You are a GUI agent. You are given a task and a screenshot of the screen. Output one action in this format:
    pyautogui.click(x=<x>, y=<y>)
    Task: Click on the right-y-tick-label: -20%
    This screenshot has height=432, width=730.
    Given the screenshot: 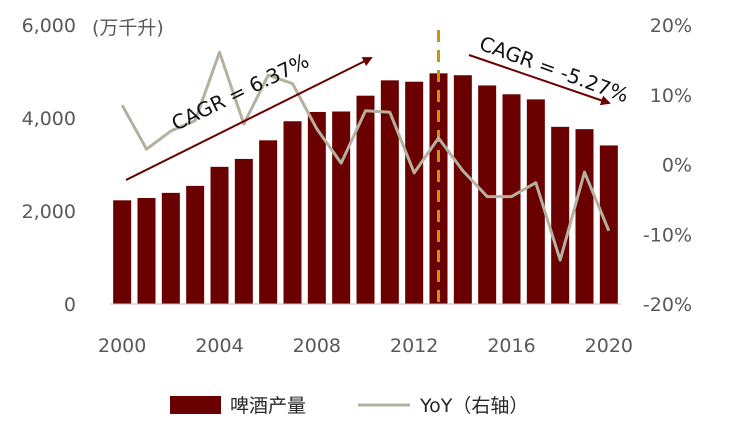 What is the action you would take?
    pyautogui.click(x=667, y=305)
    